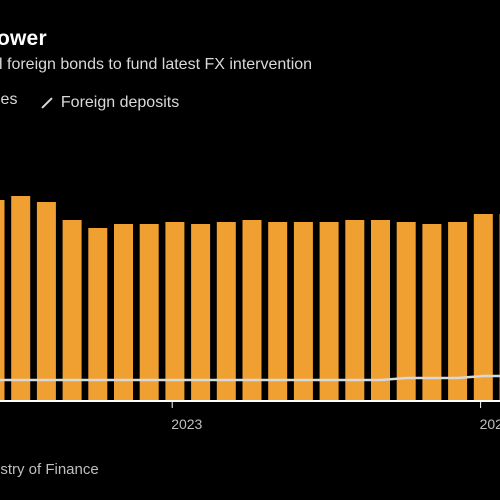 The image size is (500, 500). I want to click on legend-label-bars: les, so click(9, 99).